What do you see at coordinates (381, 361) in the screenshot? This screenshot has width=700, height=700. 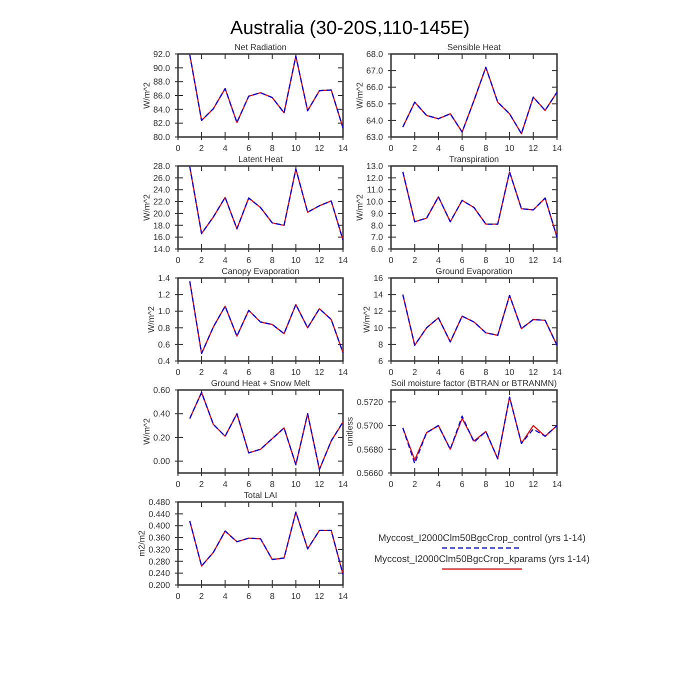 I see `y-tick-label: 6` at bounding box center [381, 361].